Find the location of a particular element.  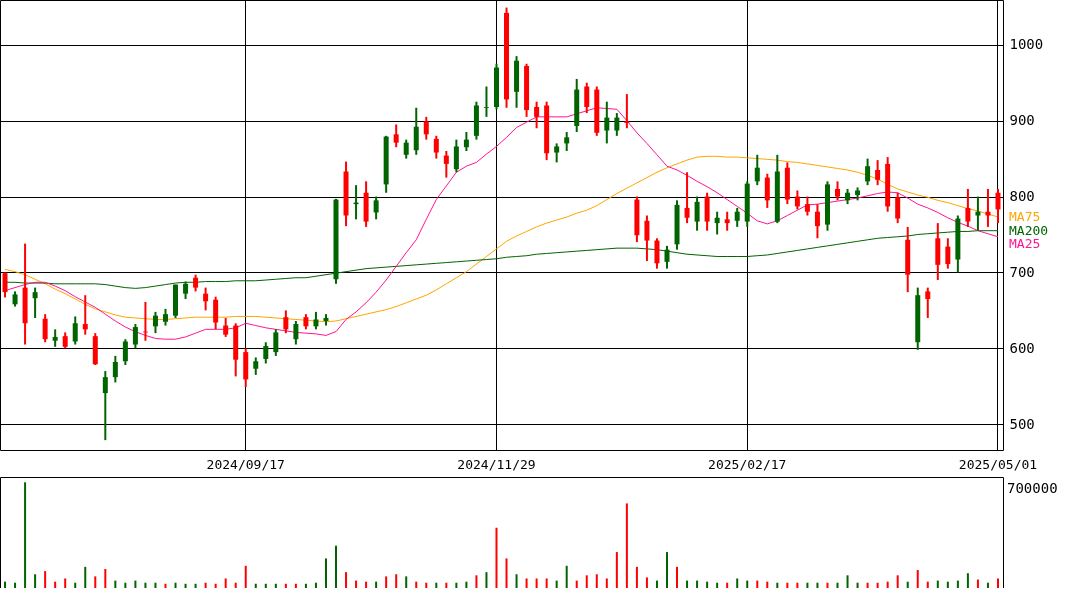

x-tick-label: 2025/05/01 is located at coordinates (998, 464).